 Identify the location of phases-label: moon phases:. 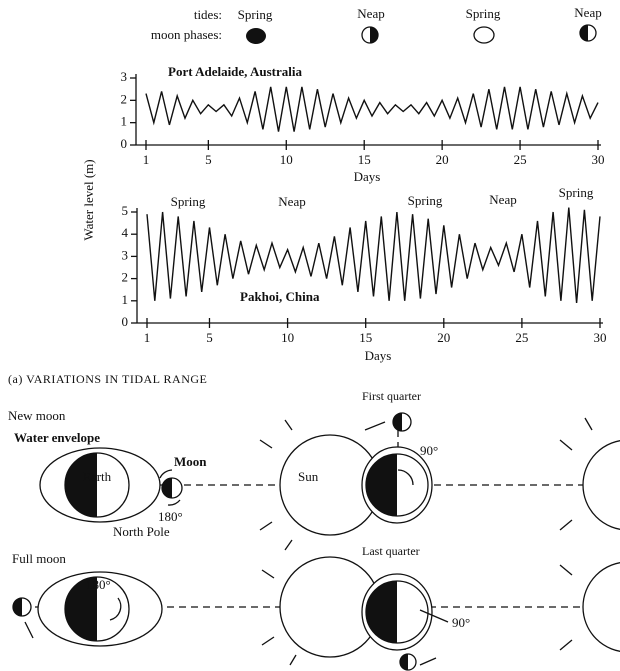
(186, 34).